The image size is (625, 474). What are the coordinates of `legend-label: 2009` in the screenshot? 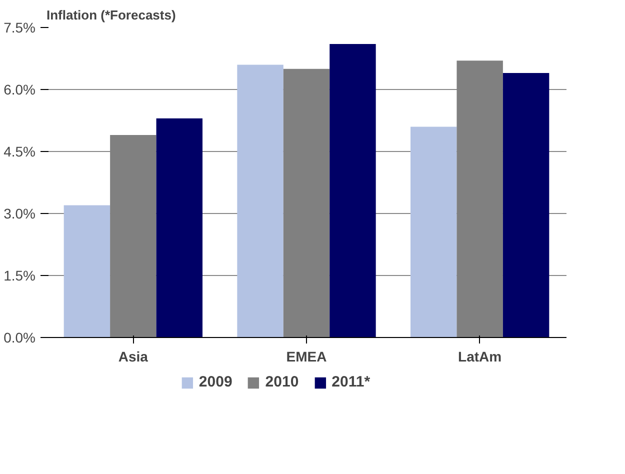 It's located at (215, 382).